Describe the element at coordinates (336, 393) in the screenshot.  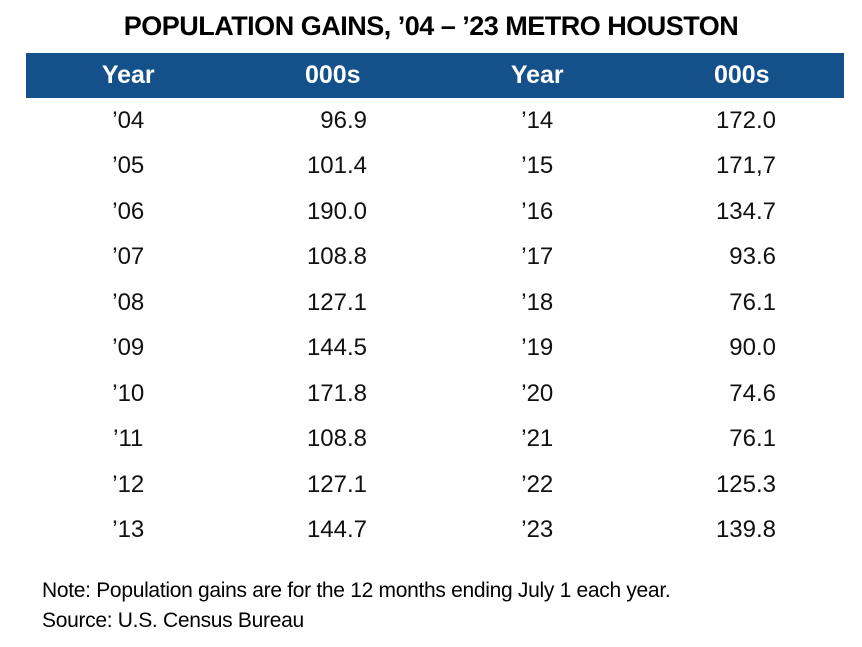
I see `value-cell: 171.8` at that location.